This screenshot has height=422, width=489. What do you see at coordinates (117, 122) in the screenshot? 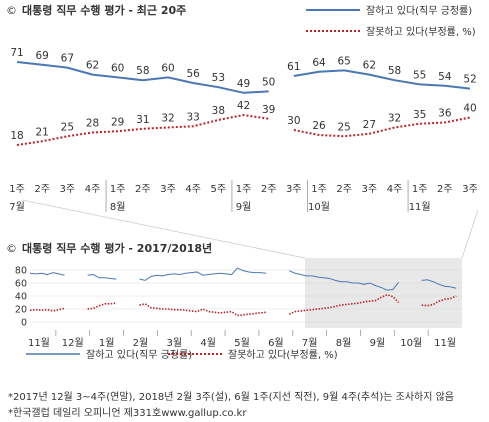
I see `disapprove-label: 29` at bounding box center [117, 122].